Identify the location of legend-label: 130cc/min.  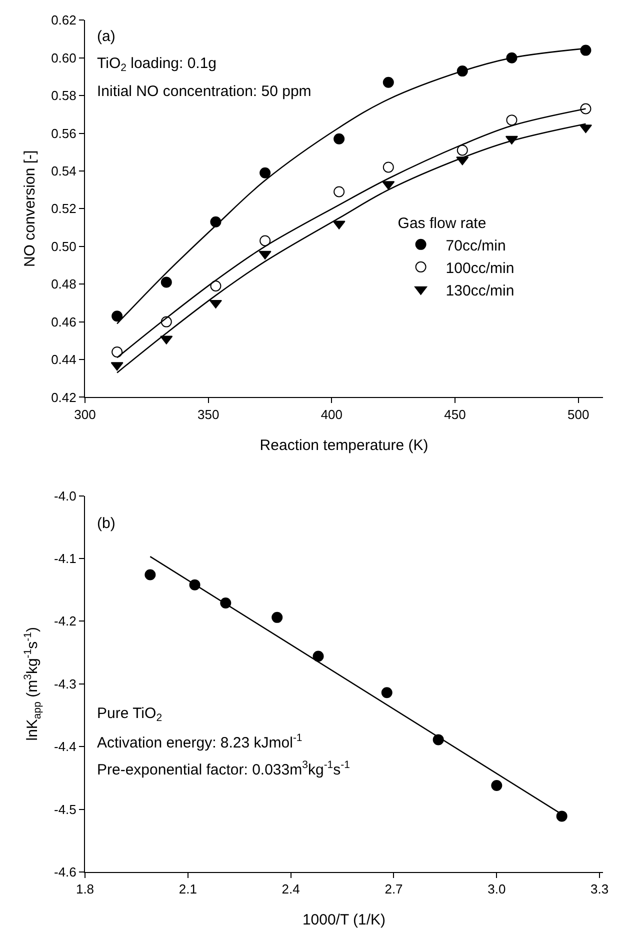
(480, 291).